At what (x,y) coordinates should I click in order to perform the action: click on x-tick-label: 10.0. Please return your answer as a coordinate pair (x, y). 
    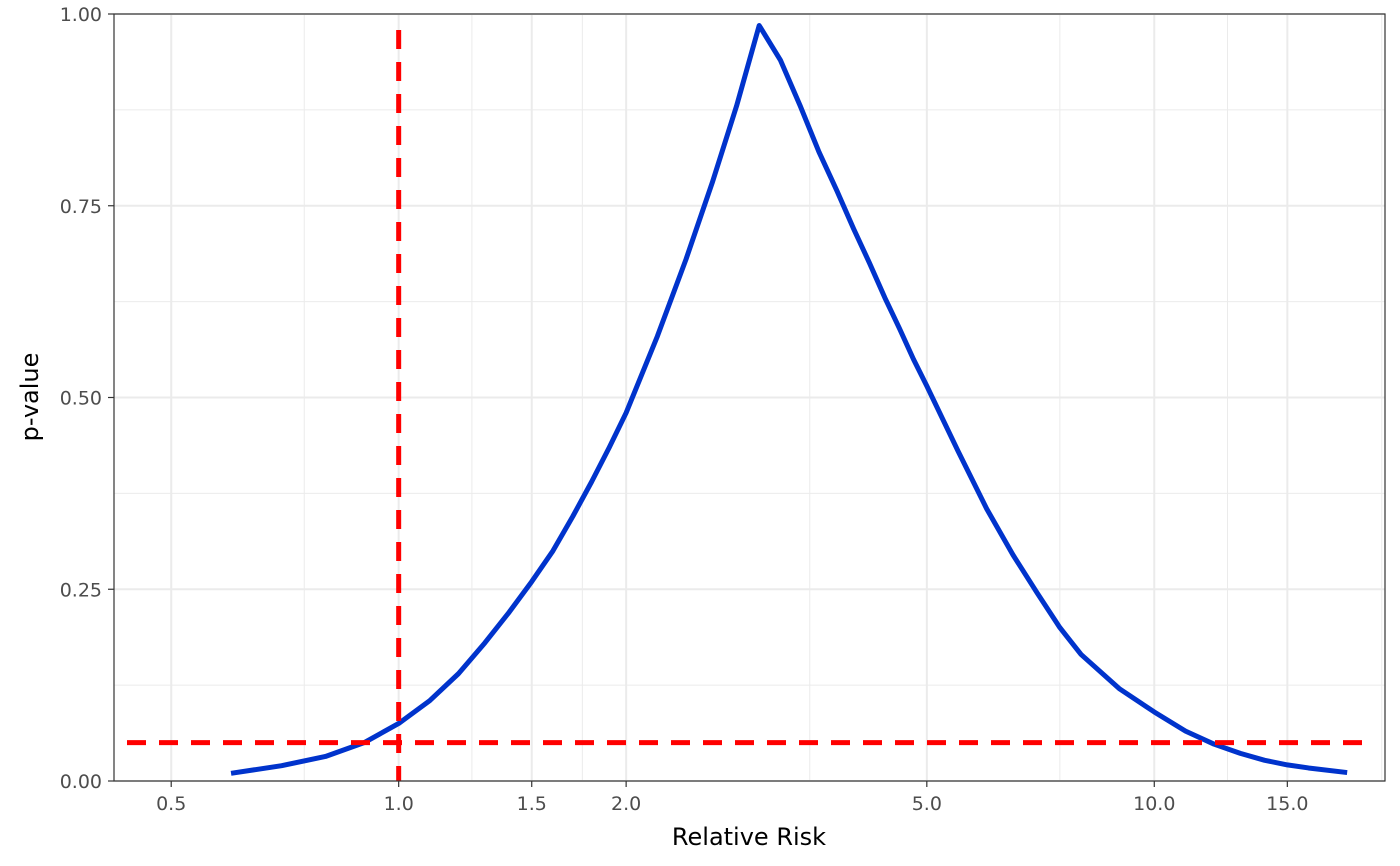
    Looking at the image, I should click on (1154, 804).